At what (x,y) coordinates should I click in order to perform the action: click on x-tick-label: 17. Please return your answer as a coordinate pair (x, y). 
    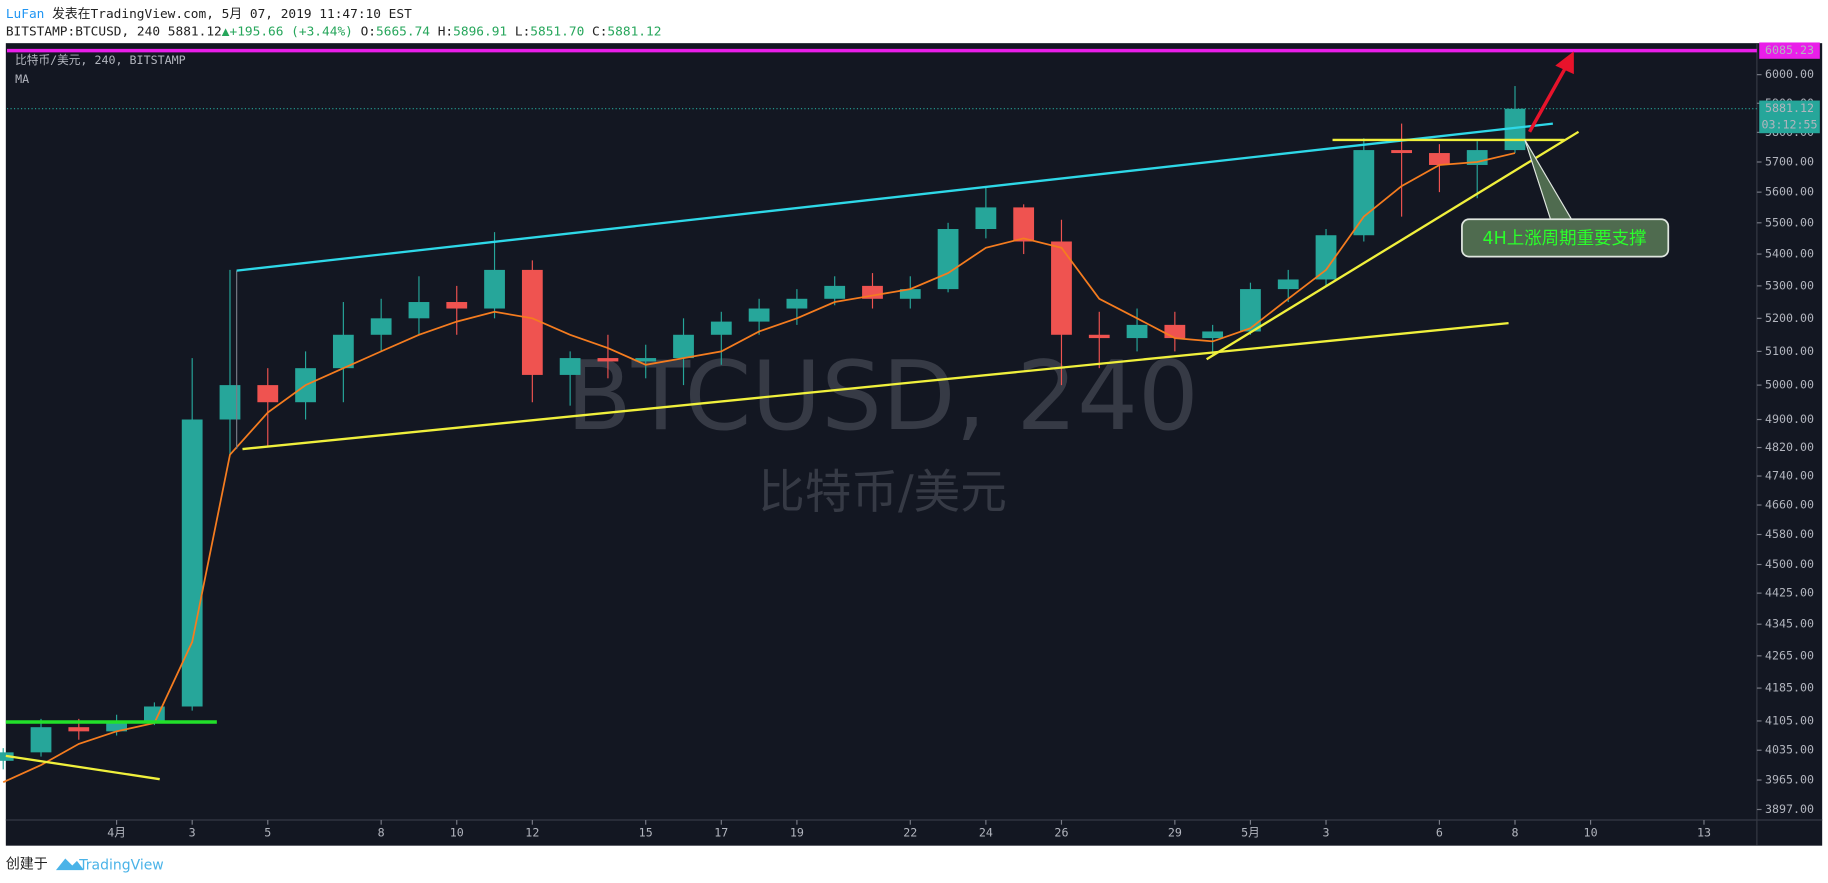
    Looking at the image, I should click on (721, 832).